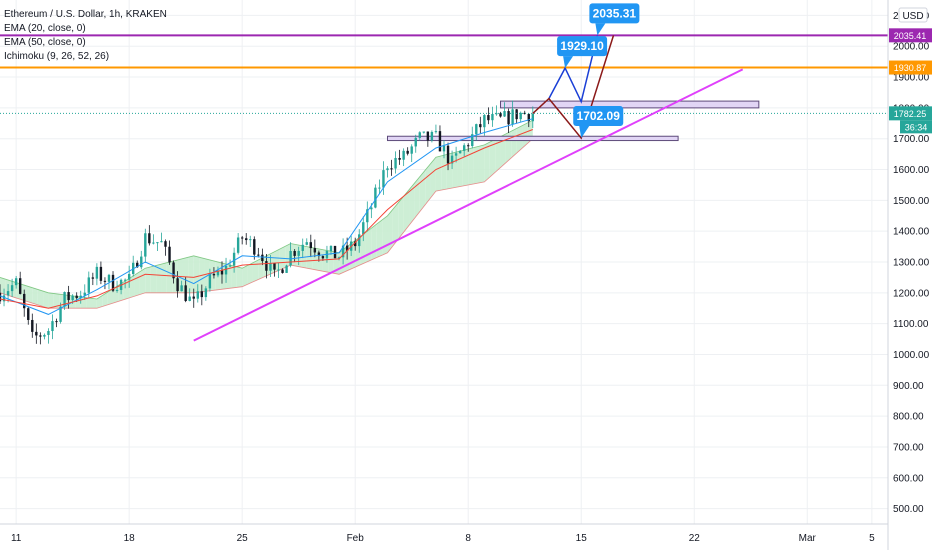  I want to click on zones, so click(573, 121).